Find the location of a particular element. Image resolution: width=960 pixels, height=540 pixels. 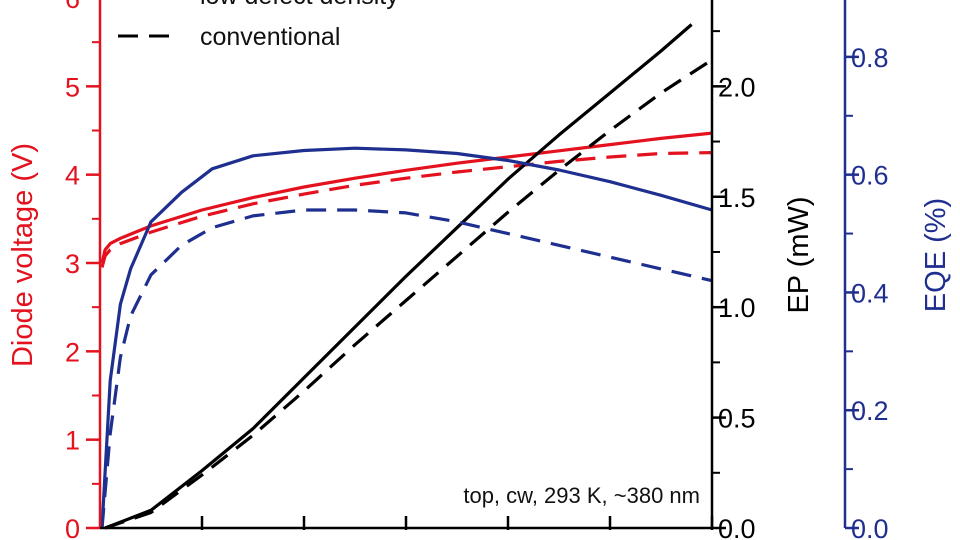

eqe-axis-title: EQE (%) is located at coordinates (936, 255).